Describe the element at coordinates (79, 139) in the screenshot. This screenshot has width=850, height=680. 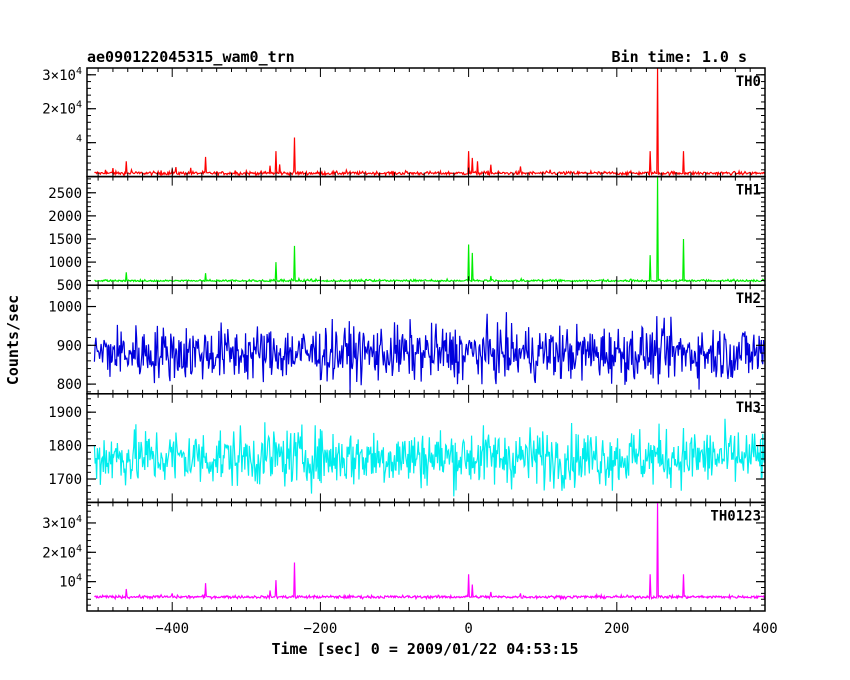
I see `y-tick-label: 4` at that location.